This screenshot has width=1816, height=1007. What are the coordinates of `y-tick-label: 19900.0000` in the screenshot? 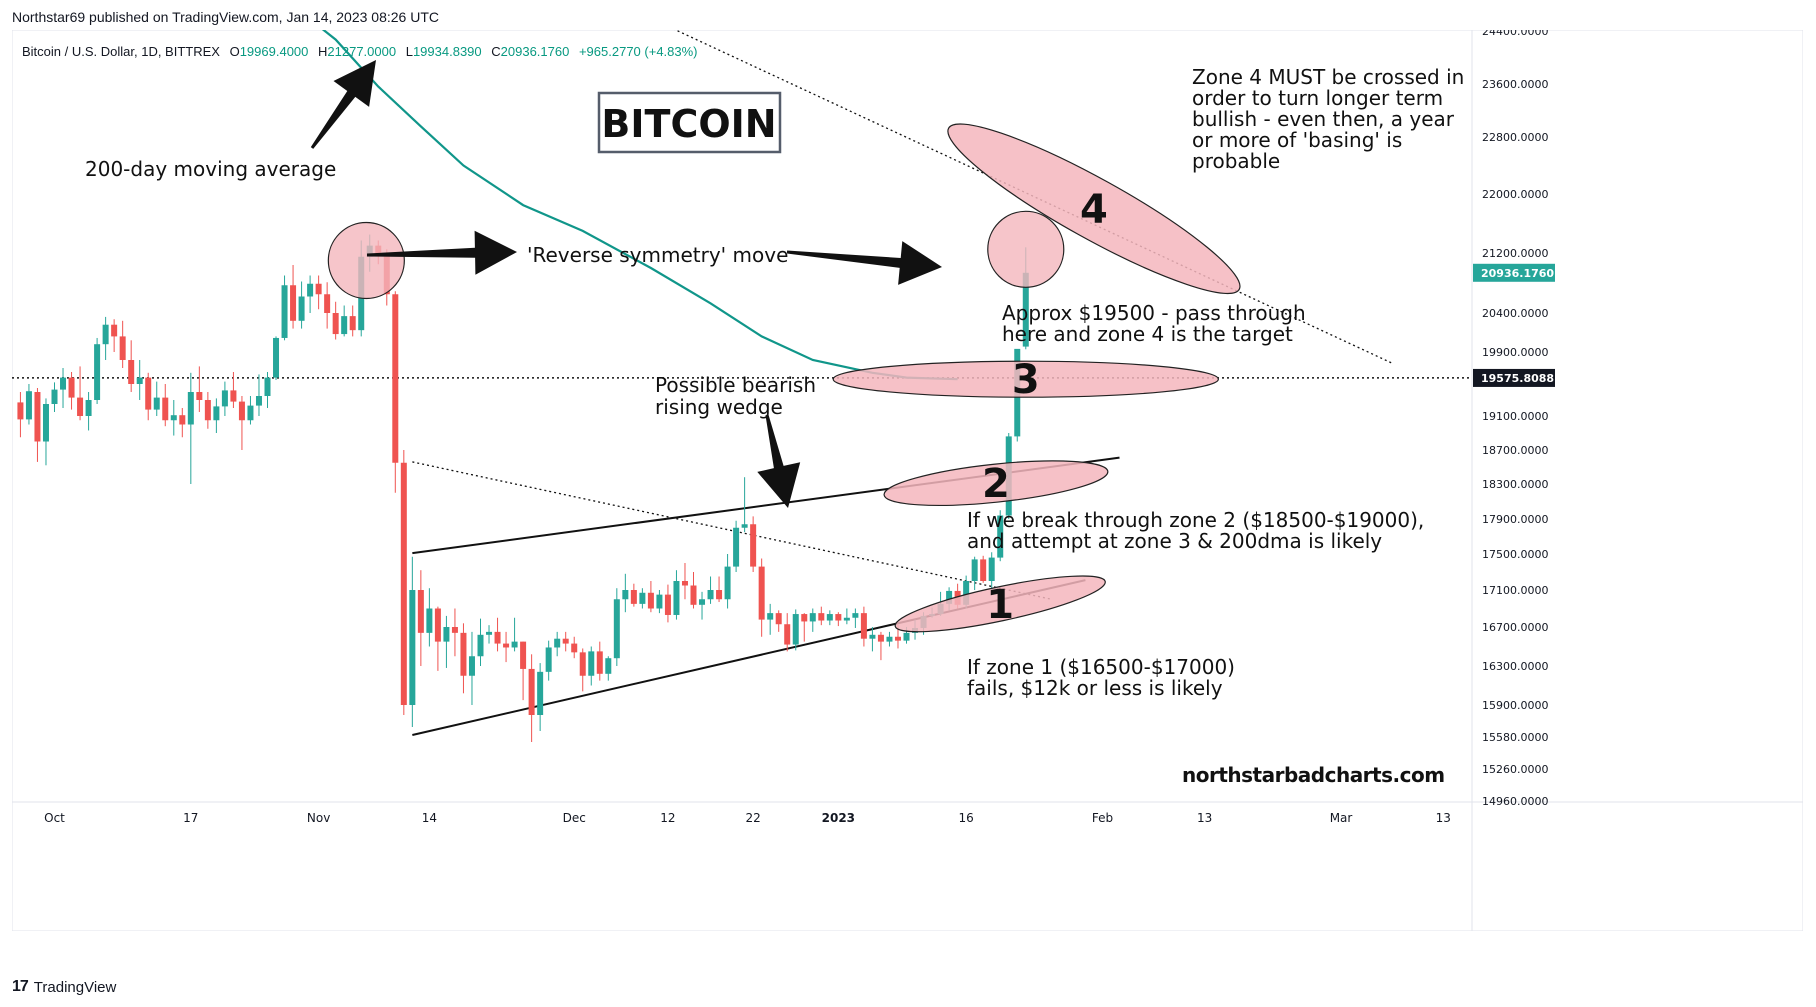 It's located at (1515, 352).